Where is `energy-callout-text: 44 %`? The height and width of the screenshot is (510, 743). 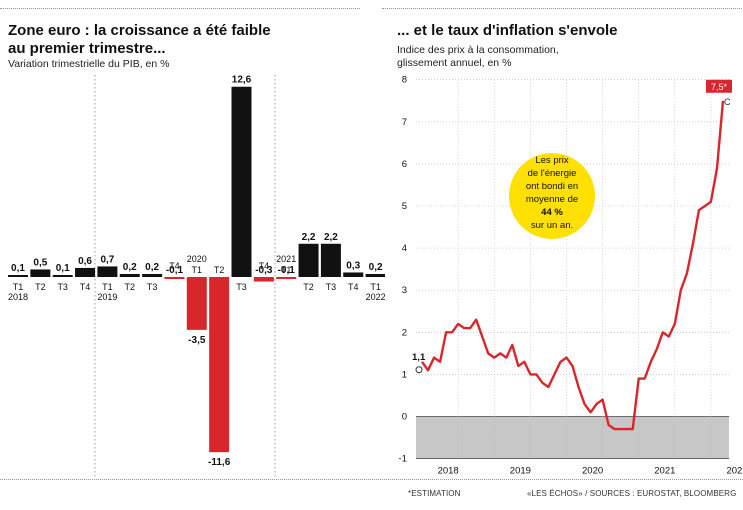
energy-callout-text: 44 % is located at coordinates (552, 212).